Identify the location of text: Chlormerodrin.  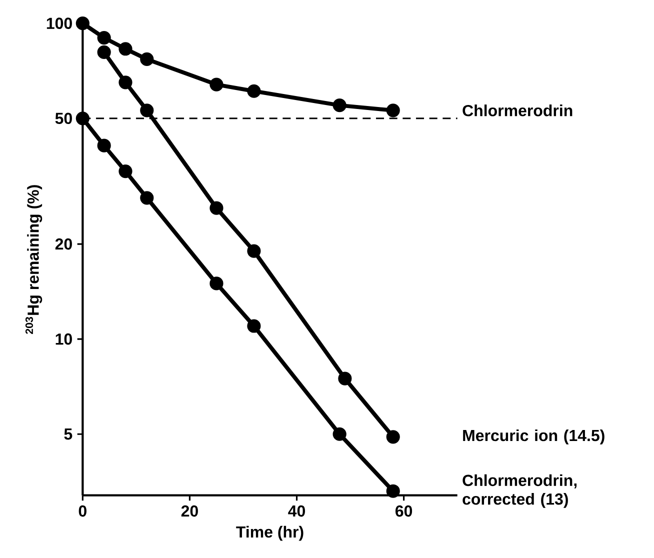
(517, 110).